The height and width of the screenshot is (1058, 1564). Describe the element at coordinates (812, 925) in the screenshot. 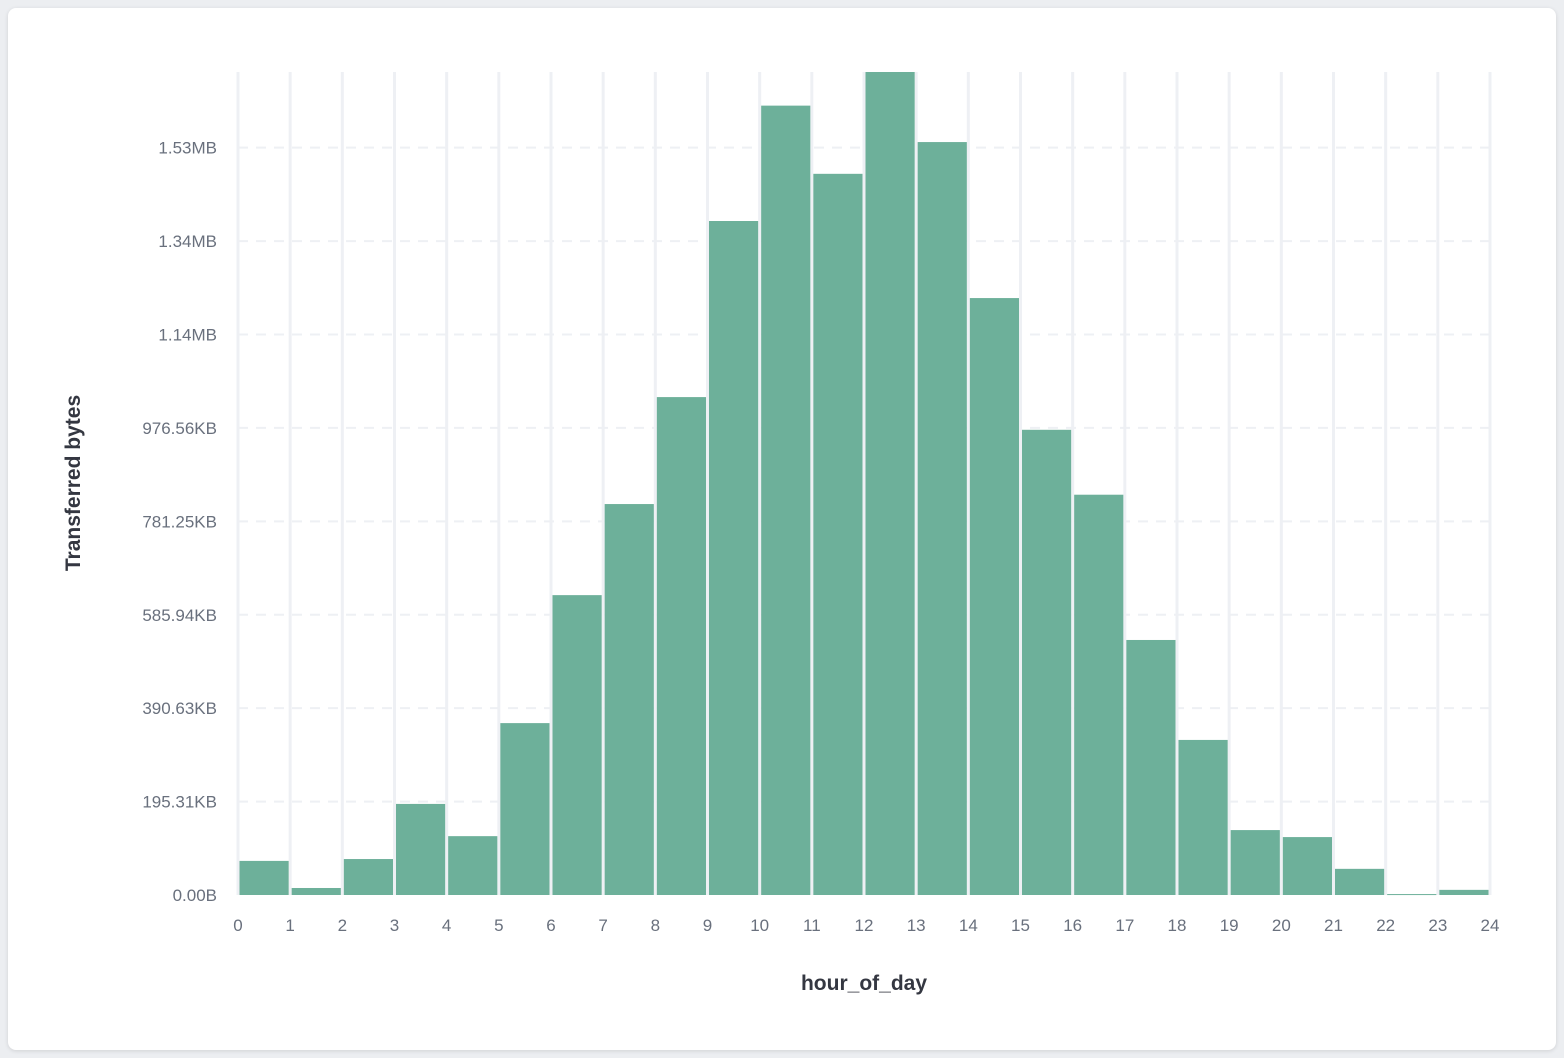

I see `x-tick-label: 11` at that location.